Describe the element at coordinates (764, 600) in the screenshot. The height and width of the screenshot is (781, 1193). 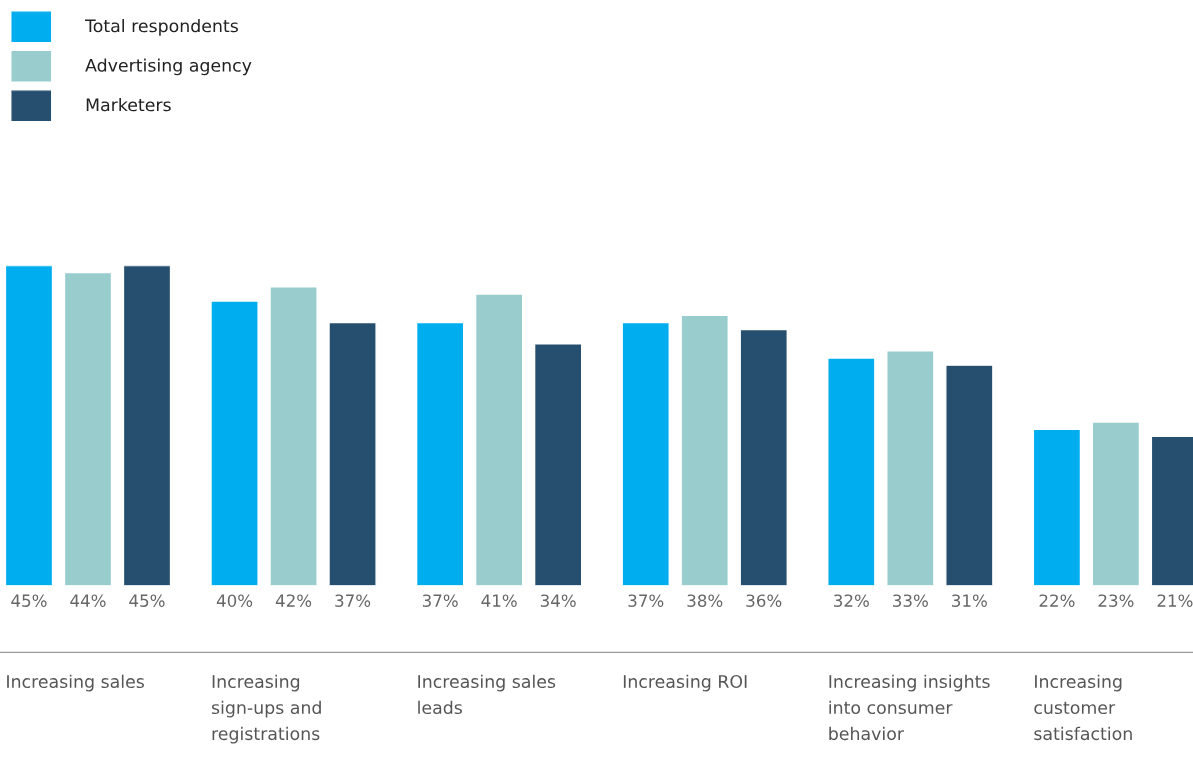
I see `data-label: 36%` at that location.